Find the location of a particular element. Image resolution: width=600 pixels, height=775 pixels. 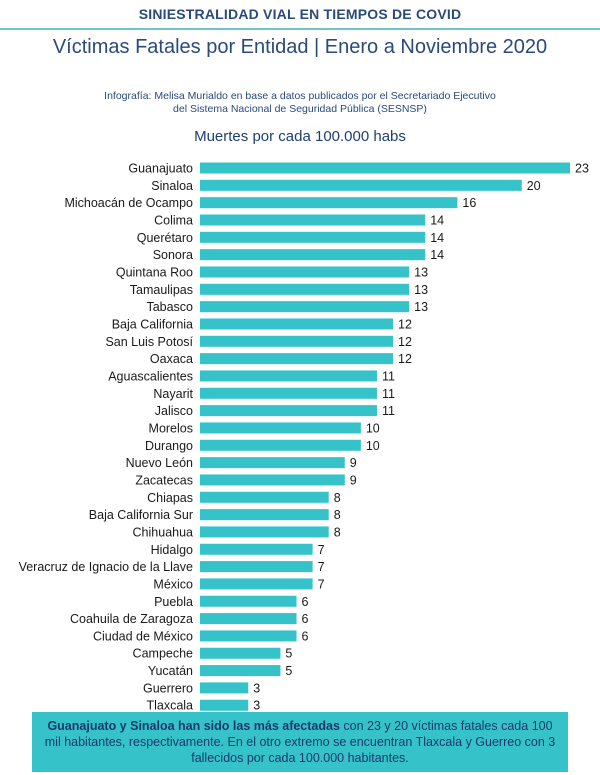

category-label-ciudad-de-mexico: Ciudad de México is located at coordinates (143, 636).